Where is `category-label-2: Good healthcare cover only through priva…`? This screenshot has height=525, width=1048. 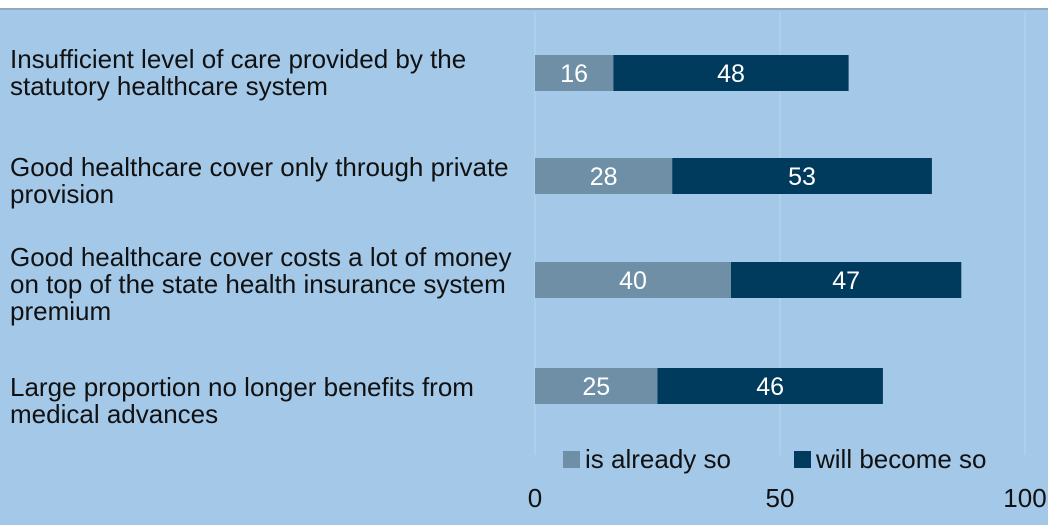
category-label-2: Good healthcare cover only through priva… is located at coordinates (259, 180).